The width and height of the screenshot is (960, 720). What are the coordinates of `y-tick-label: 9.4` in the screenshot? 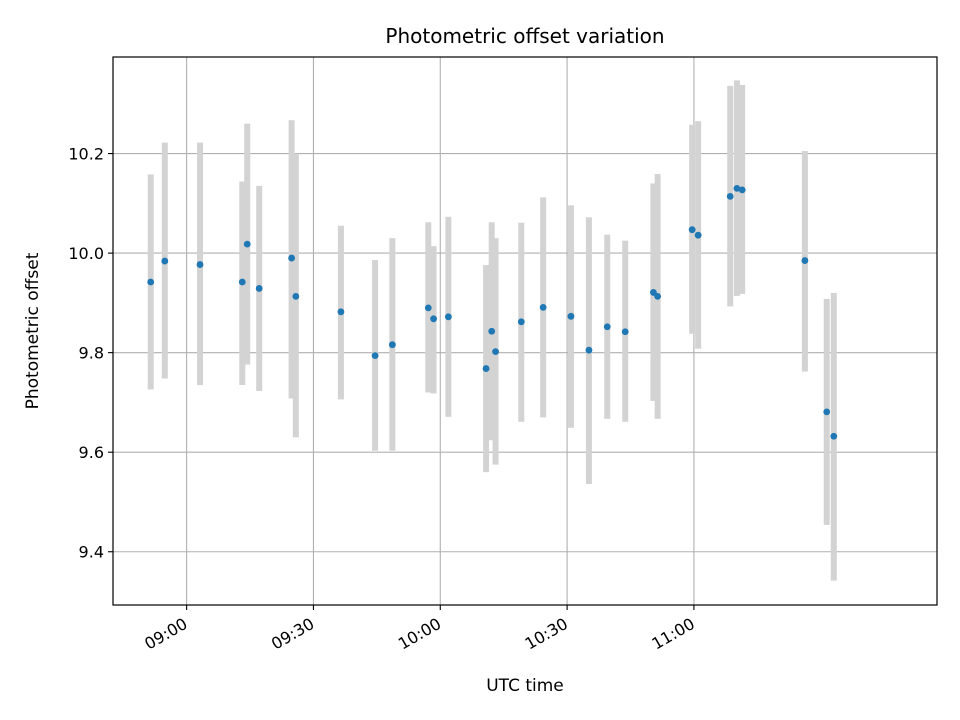 It's located at (91, 552).